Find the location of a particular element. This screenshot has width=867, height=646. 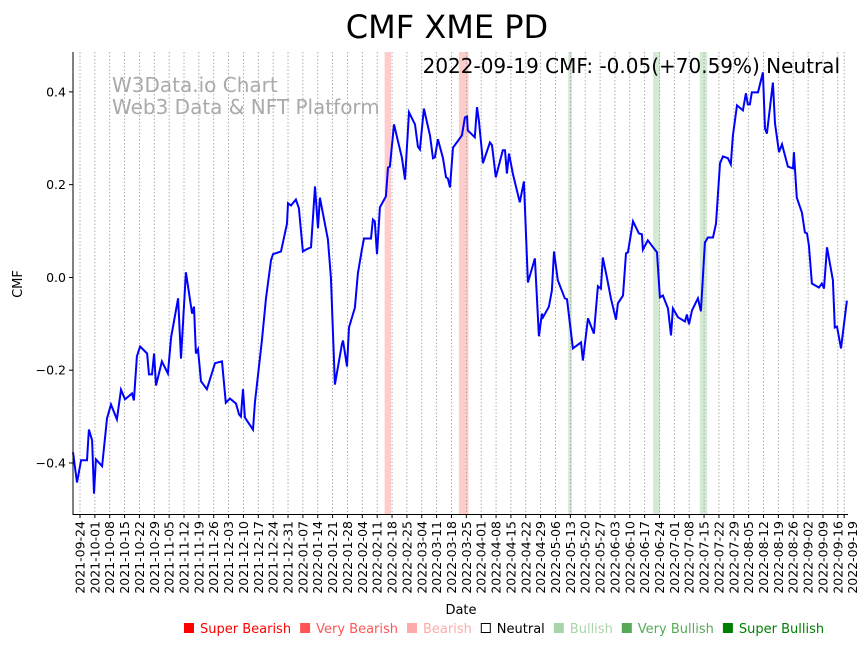

x-tick-label: 2022-02-18 is located at coordinates (392, 557).